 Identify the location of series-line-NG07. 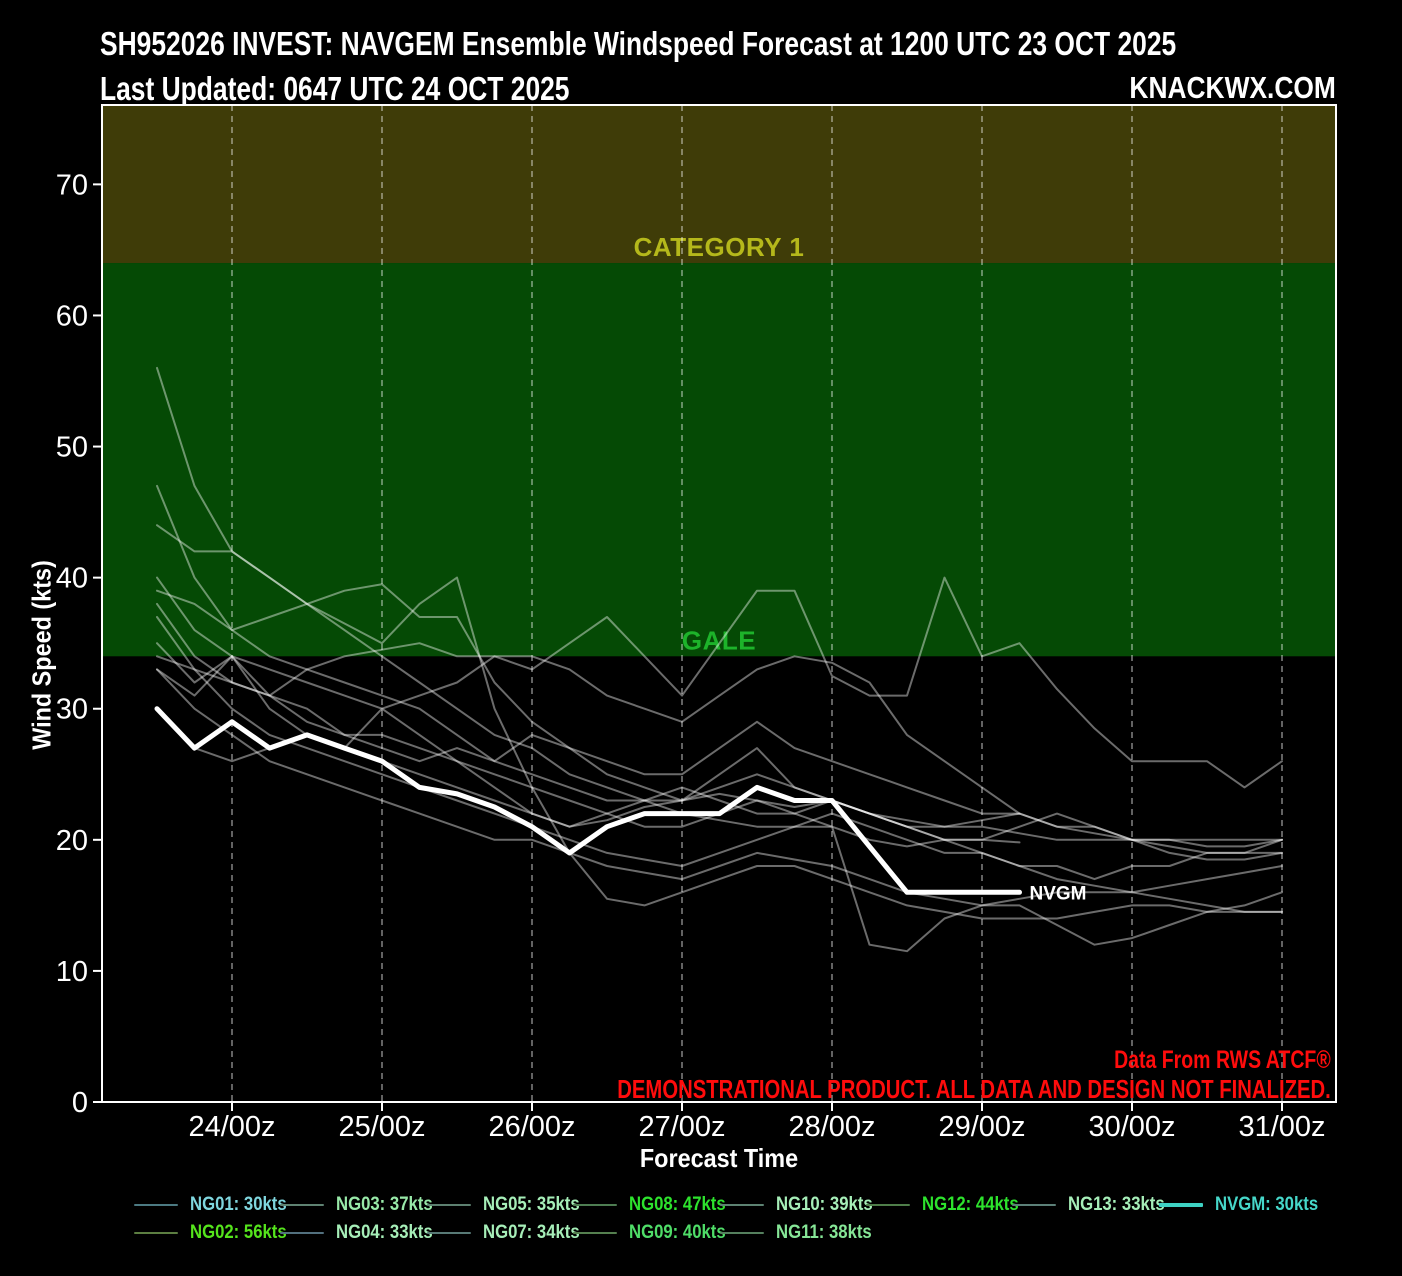
(719, 748).